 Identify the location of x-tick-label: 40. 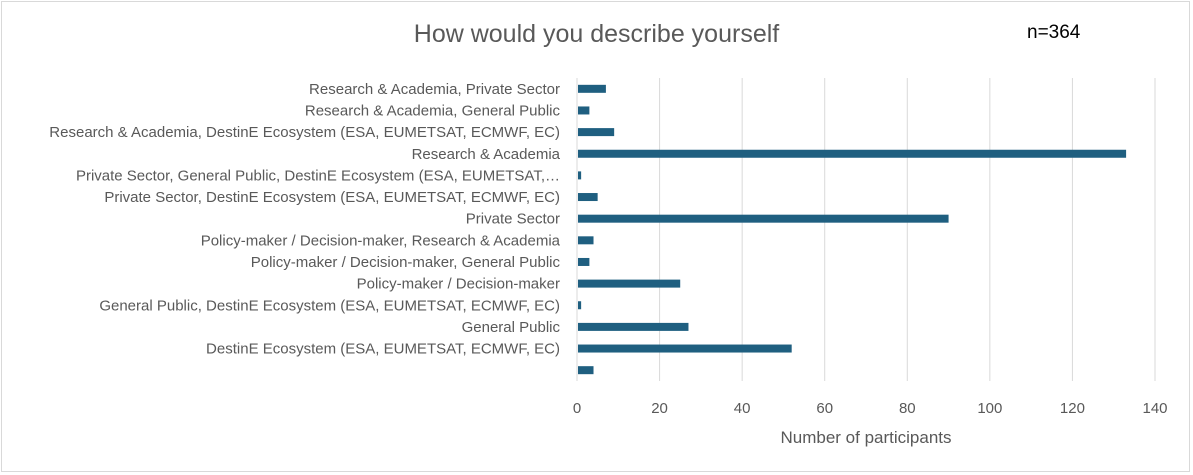
(742, 408).